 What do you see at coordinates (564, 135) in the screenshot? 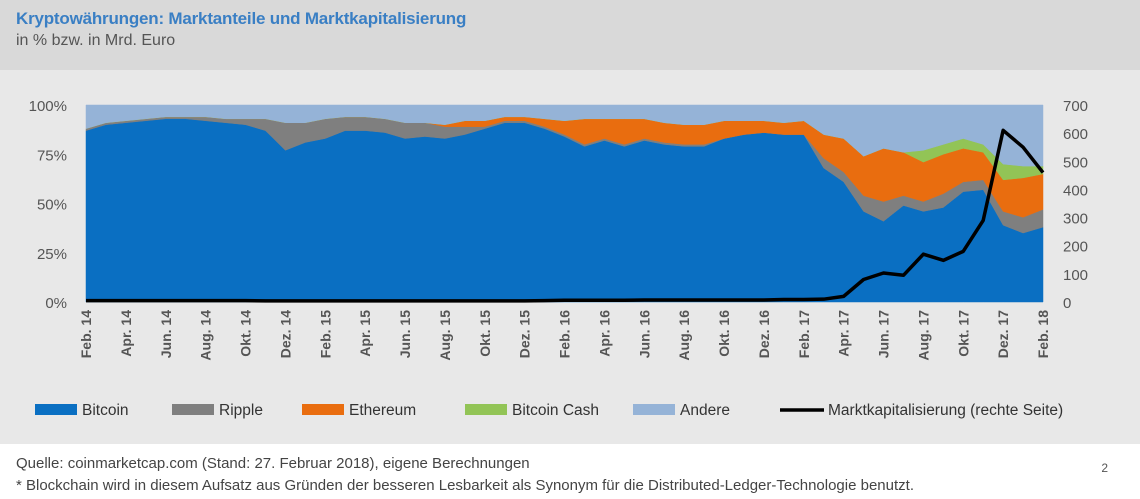
I see `area-andere` at bounding box center [564, 135].